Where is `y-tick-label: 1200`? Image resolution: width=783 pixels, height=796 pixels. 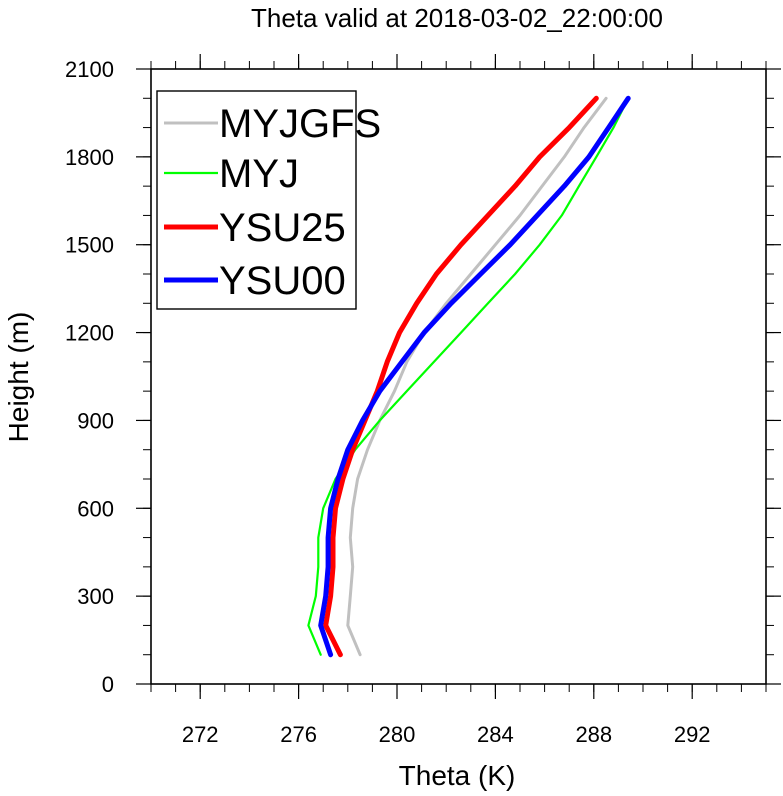 y-tick-label: 1200 is located at coordinates (89, 333).